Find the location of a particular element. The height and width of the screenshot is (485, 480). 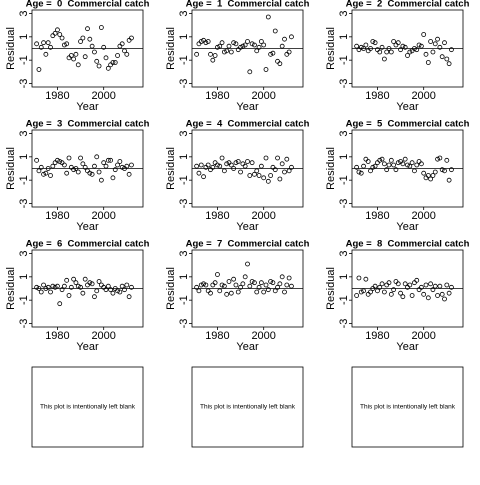

panel-title: Age = 0 Commercial catch is located at coordinates (88, 5).